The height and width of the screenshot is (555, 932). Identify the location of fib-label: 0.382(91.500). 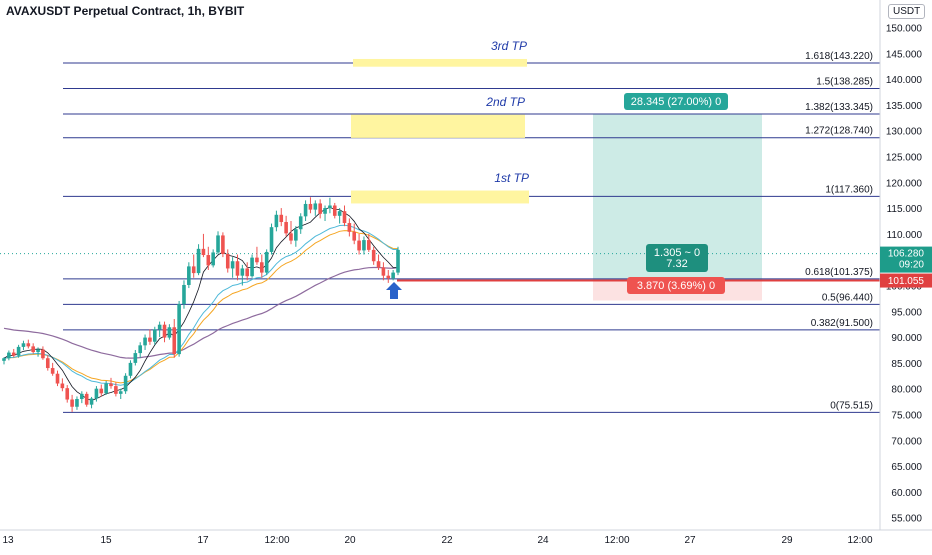
(842, 323).